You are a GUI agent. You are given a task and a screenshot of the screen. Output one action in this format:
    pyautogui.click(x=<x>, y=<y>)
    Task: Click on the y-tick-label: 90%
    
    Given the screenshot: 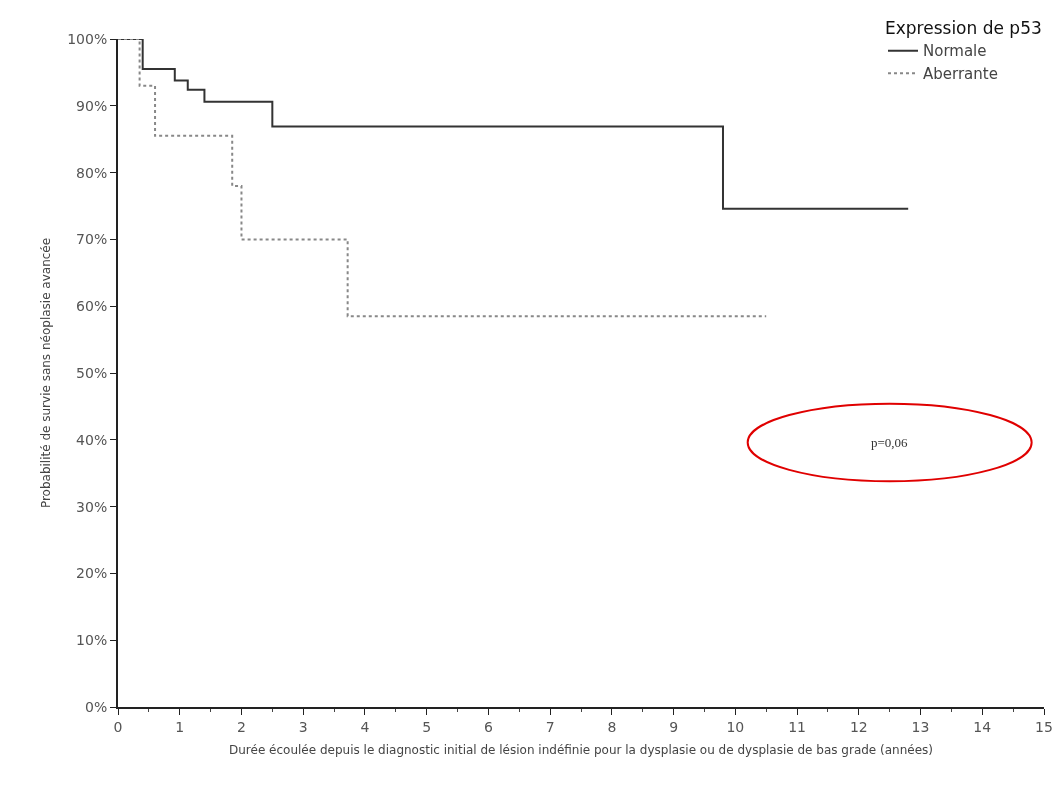 What is the action you would take?
    pyautogui.click(x=92, y=105)
    